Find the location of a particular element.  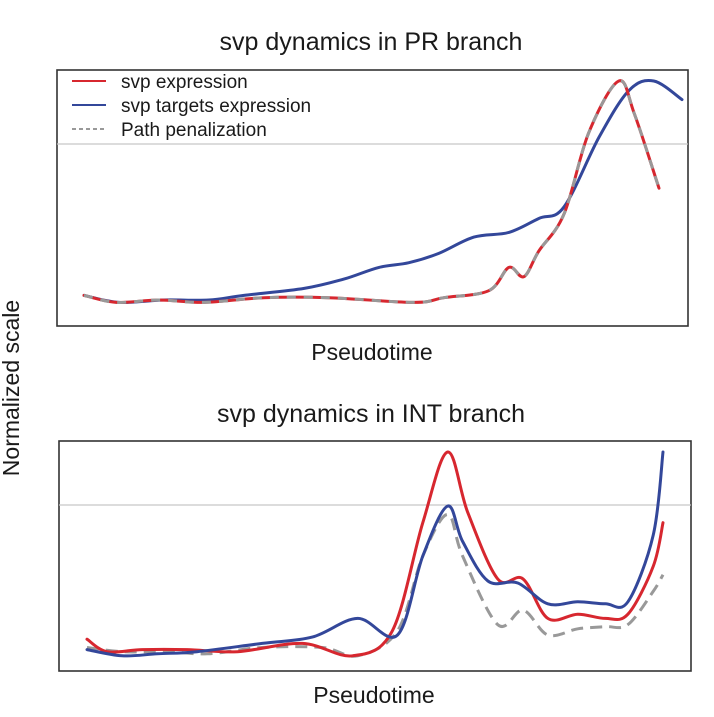

int-chart-title: svp dynamics in INT branch is located at coordinates (371, 414).